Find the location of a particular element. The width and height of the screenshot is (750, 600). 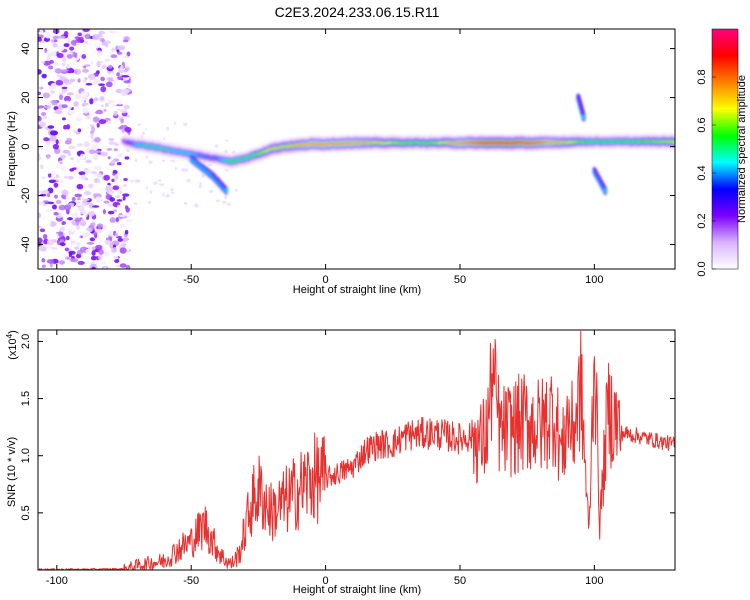

colorbar-tick-label: 0.2 is located at coordinates (702, 220).